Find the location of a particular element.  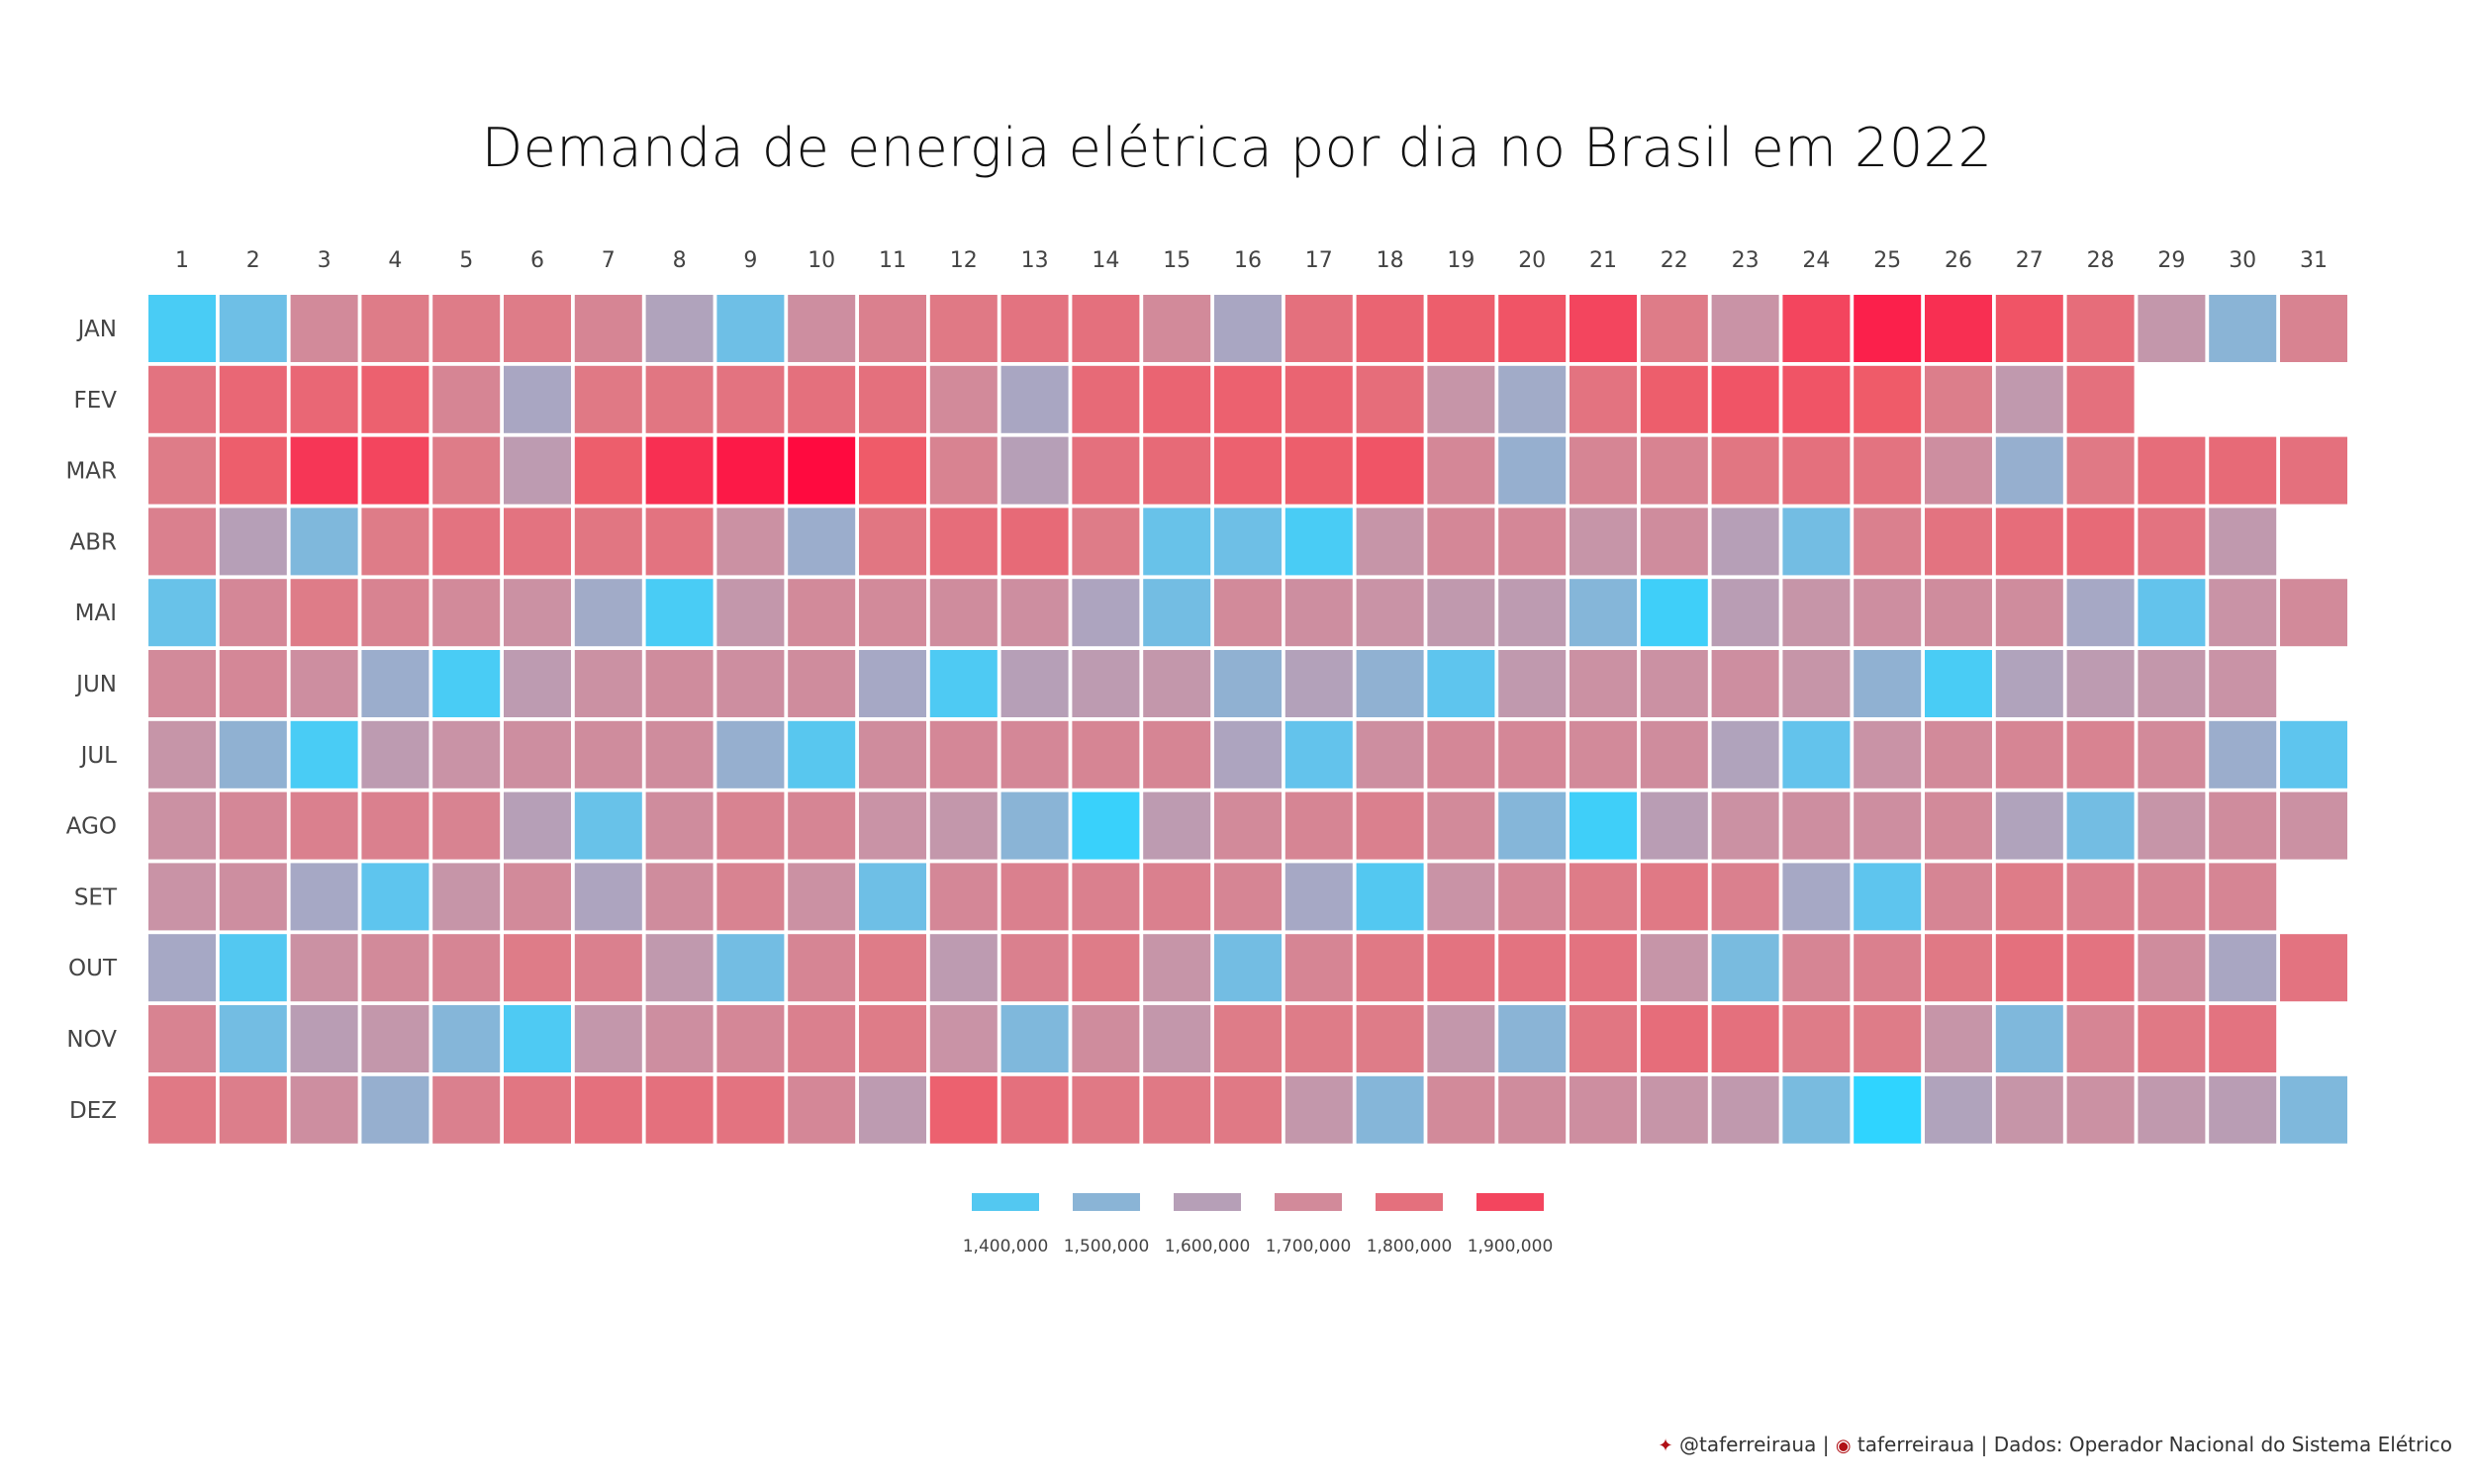

legend-label: 1,500,000 is located at coordinates (1107, 1246).